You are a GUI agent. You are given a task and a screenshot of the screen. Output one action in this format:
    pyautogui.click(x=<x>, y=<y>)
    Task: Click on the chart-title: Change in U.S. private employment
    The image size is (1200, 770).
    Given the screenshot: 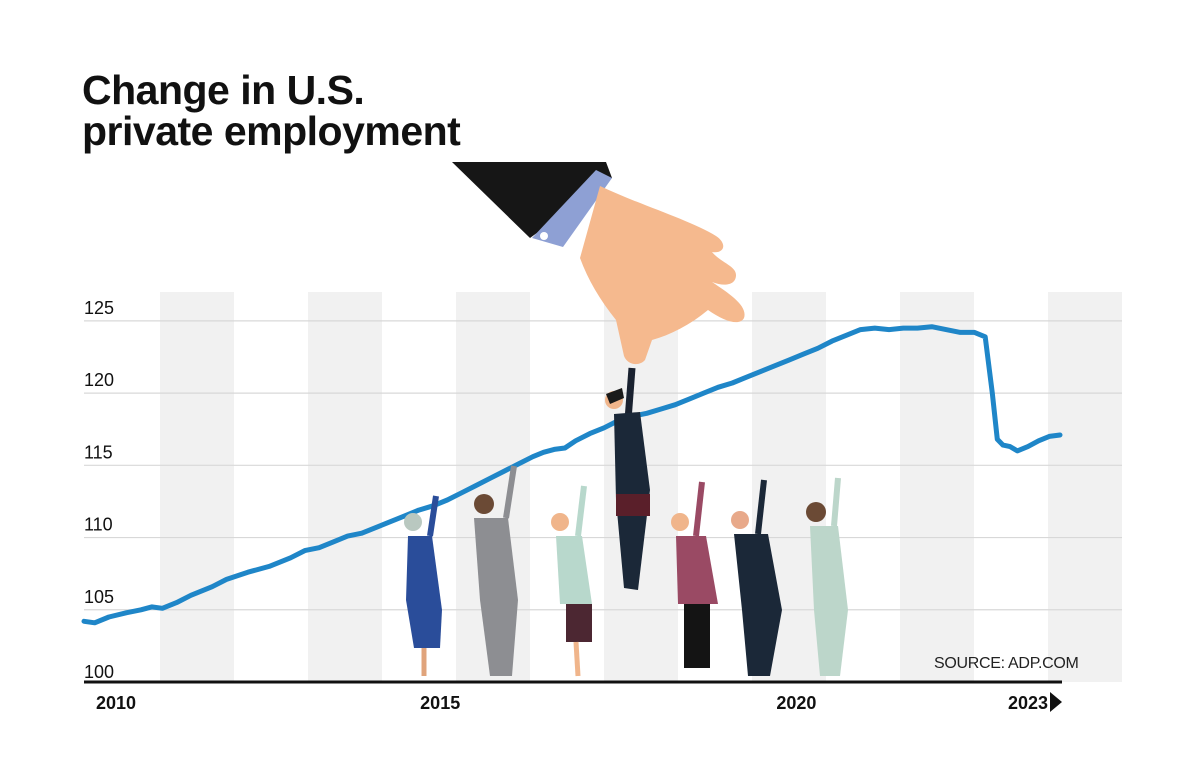 What is the action you would take?
    pyautogui.click(x=382, y=111)
    